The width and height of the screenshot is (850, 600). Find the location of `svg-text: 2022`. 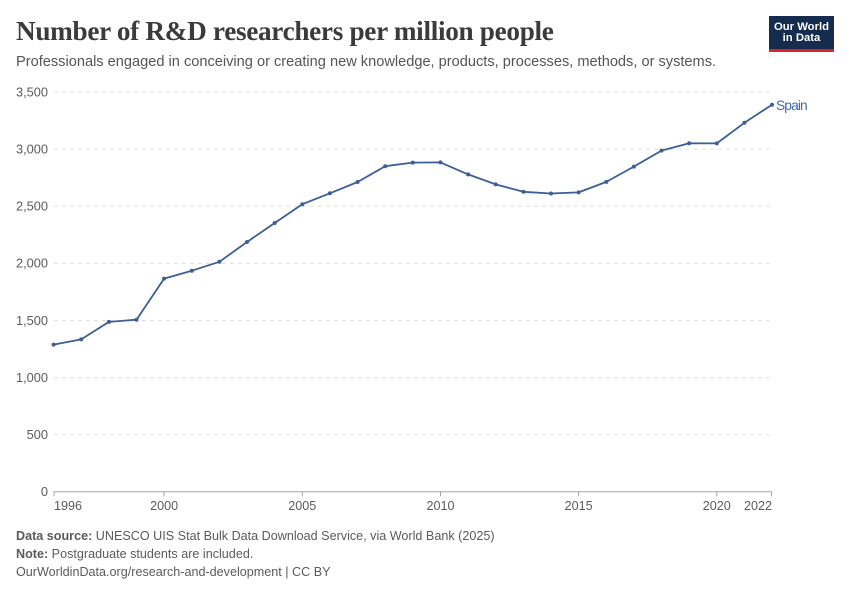

svg-text: 2022 is located at coordinates (758, 506).